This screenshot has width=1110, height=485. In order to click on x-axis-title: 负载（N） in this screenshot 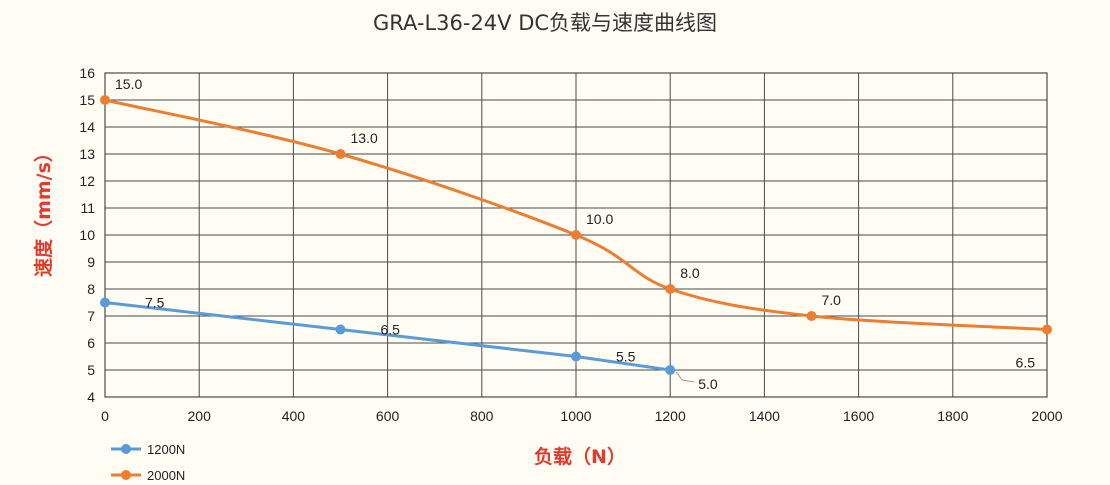, I will do `click(580, 456)`.